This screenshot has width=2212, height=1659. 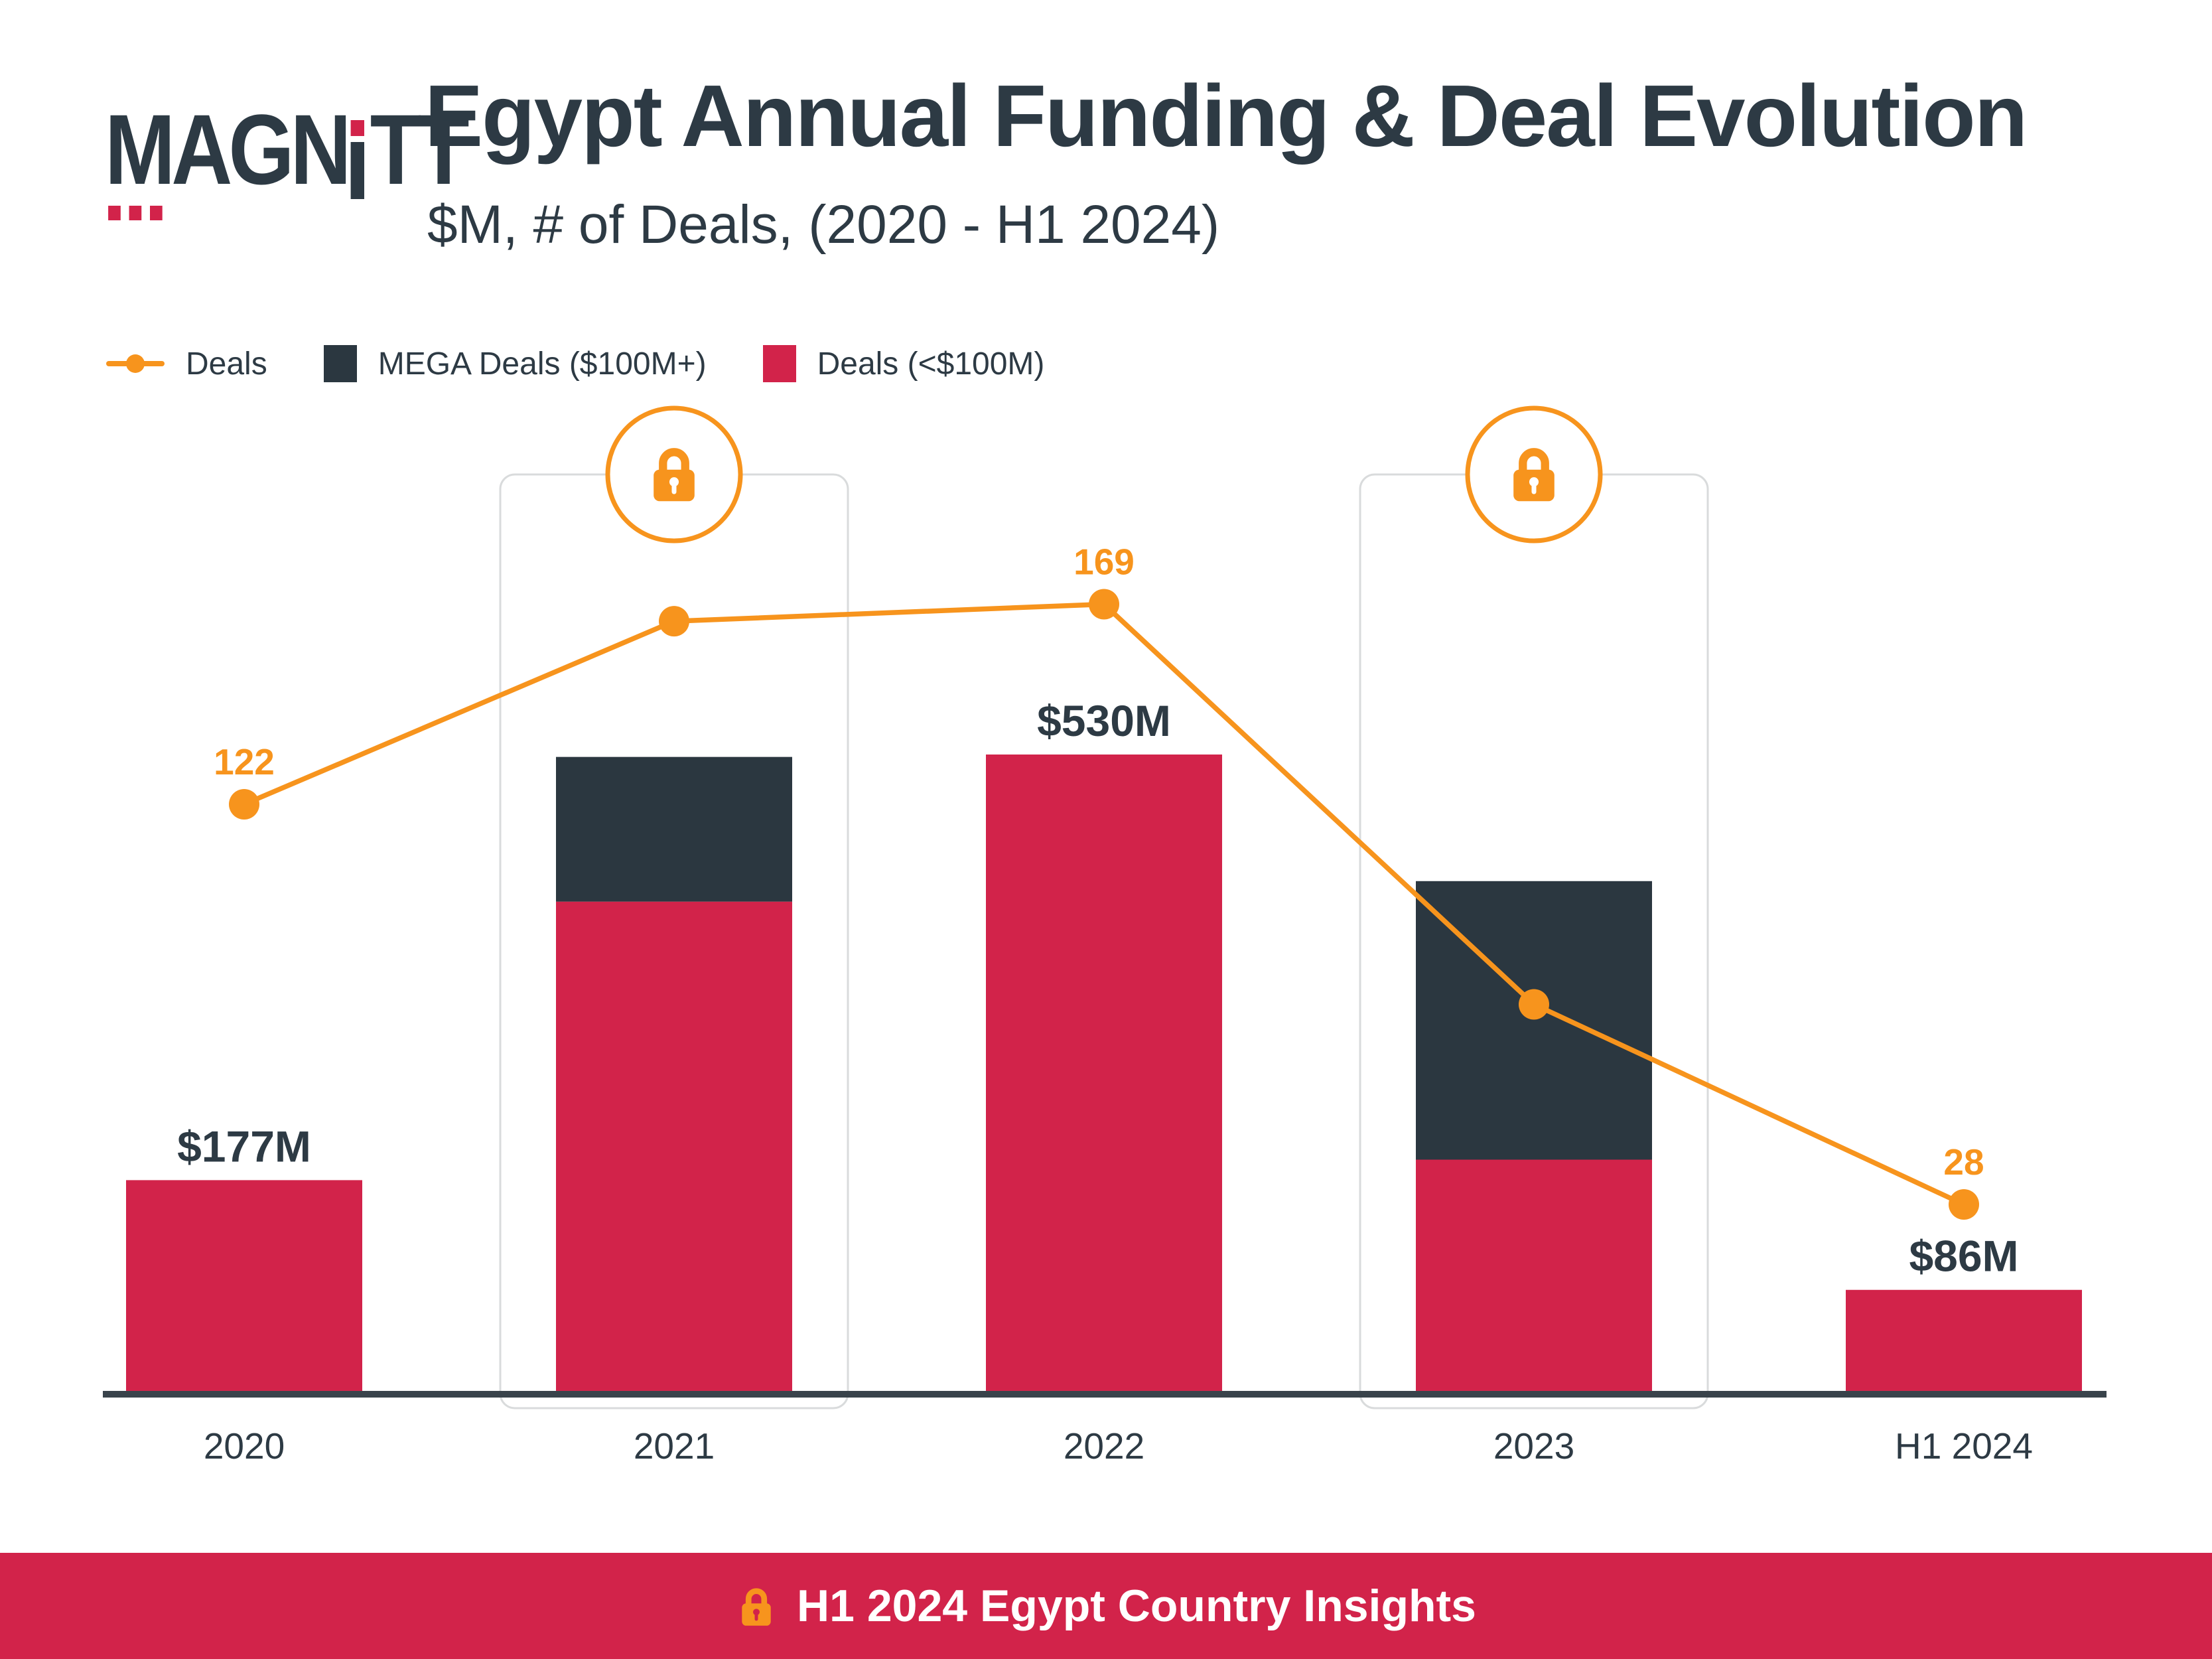 What do you see at coordinates (674, 1147) in the screenshot?
I see `bar-small-deals-2021` at bounding box center [674, 1147].